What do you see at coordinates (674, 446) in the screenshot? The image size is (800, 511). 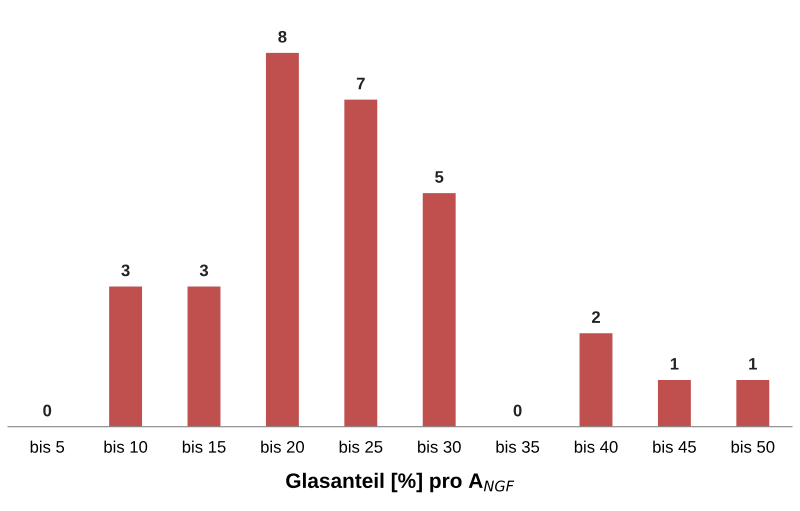 I see `x-tick-label: bis 45` at bounding box center [674, 446].